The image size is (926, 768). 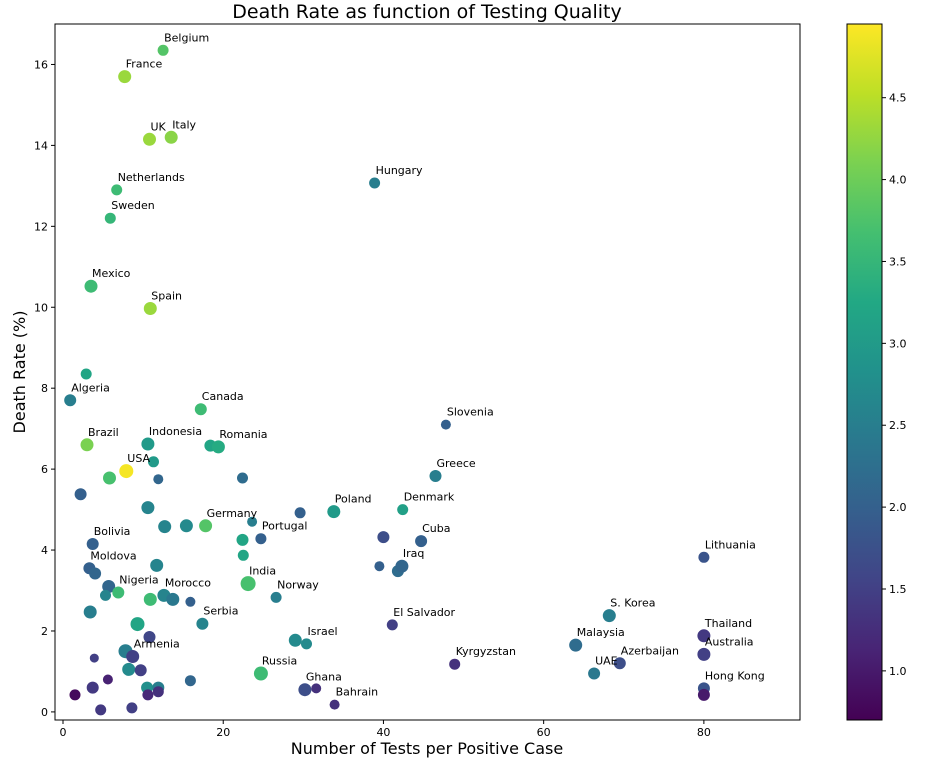 What do you see at coordinates (279, 661) in the screenshot?
I see `point-label: Russia` at bounding box center [279, 661].